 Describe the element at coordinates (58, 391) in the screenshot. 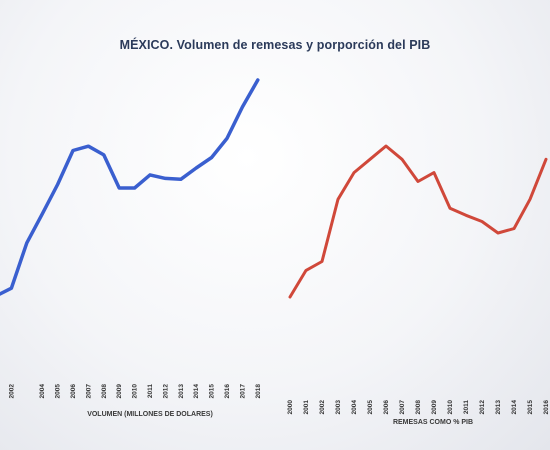

I see `volume-tick-label: 2005` at that location.